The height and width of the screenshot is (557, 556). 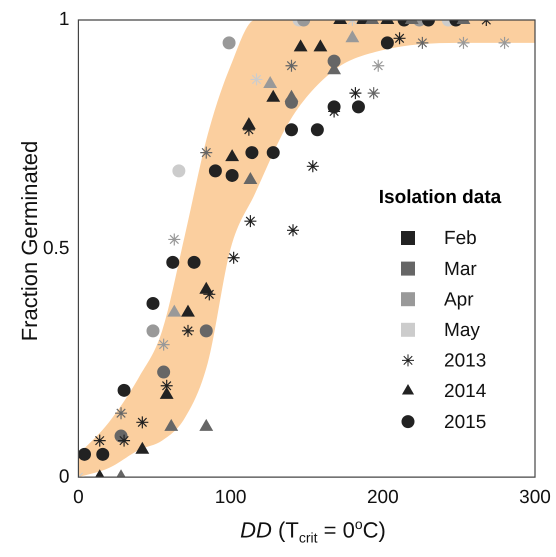 What do you see at coordinates (230, 497) in the screenshot?
I see `x-tick-label: 100` at bounding box center [230, 497].